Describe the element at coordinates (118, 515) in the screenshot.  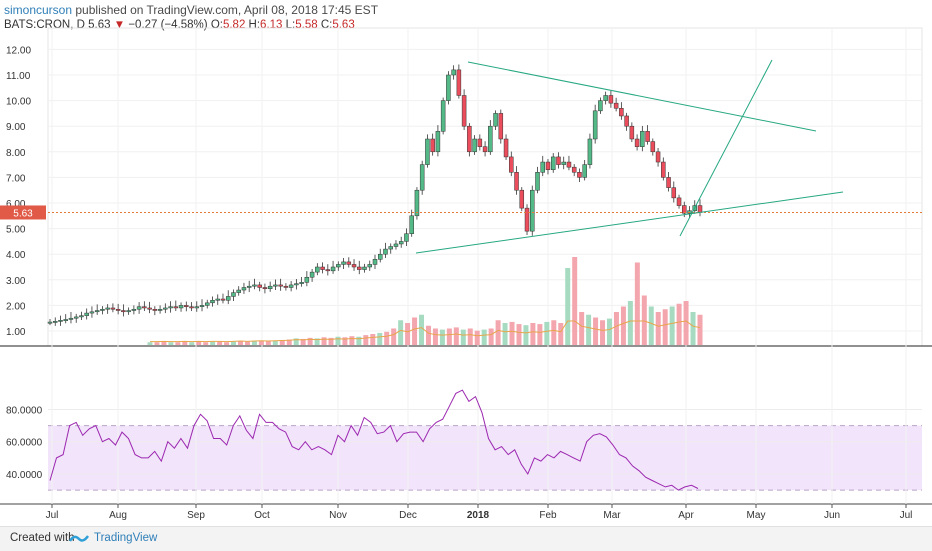
I see `time-tick-label: Aug` at that location.